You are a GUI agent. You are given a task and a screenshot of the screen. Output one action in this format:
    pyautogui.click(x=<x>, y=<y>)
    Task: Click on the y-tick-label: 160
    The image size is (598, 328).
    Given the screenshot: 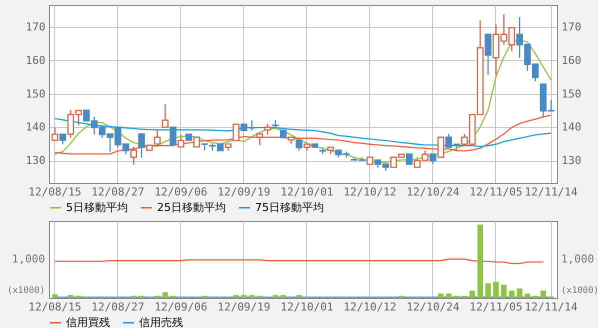 What is the action you would take?
    pyautogui.click(x=36, y=60)
    